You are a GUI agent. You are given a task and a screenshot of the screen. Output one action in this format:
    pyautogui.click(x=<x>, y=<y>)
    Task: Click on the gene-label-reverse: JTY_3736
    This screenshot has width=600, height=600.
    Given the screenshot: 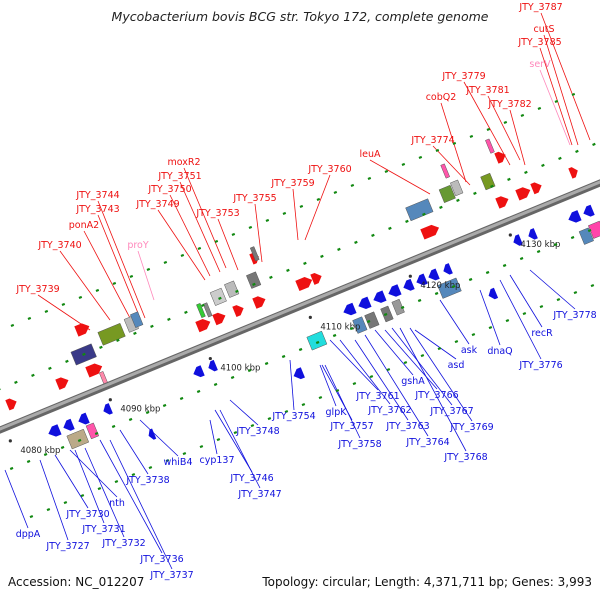 What is the action you would take?
    pyautogui.click(x=161, y=559)
    